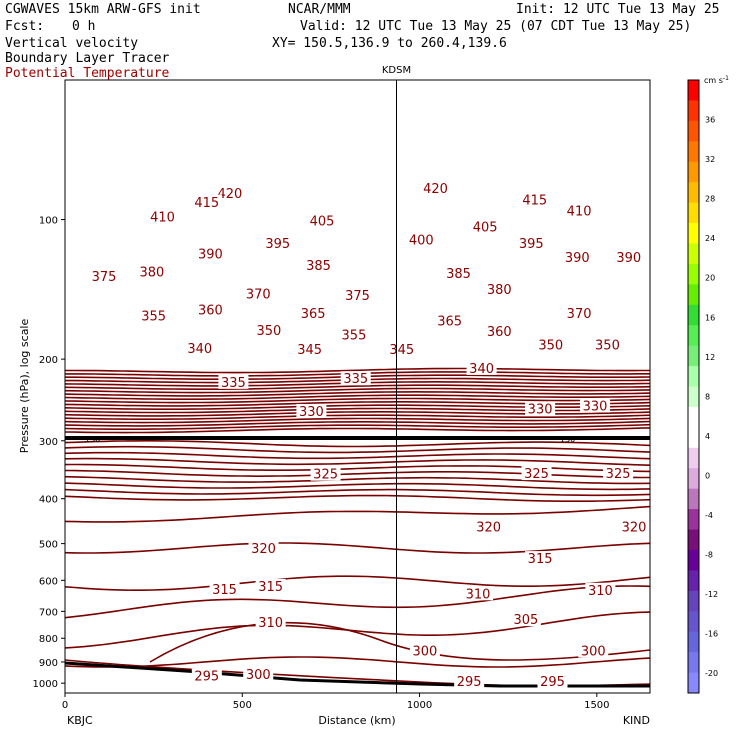 The height and width of the screenshot is (740, 740). I want to click on colorbar-label: -16, so click(711, 634).